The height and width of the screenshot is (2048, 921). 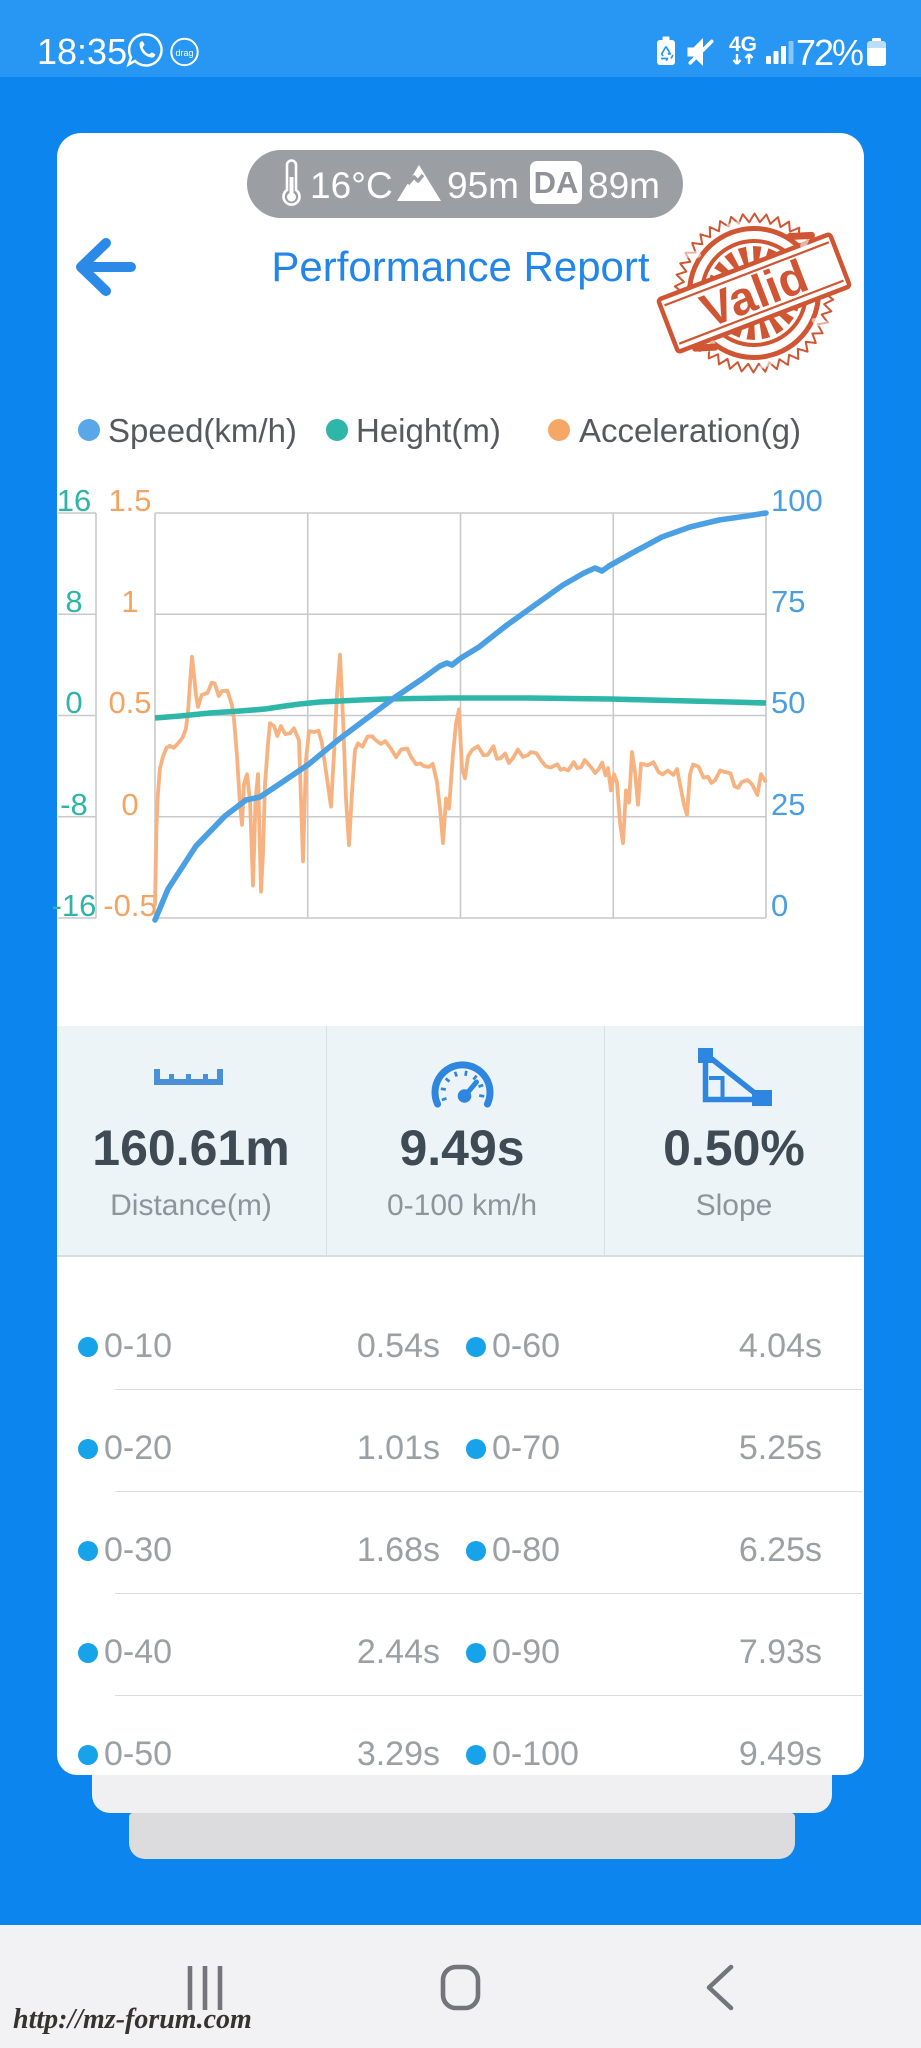 I want to click on svg-text: drag, so click(x=184, y=53).